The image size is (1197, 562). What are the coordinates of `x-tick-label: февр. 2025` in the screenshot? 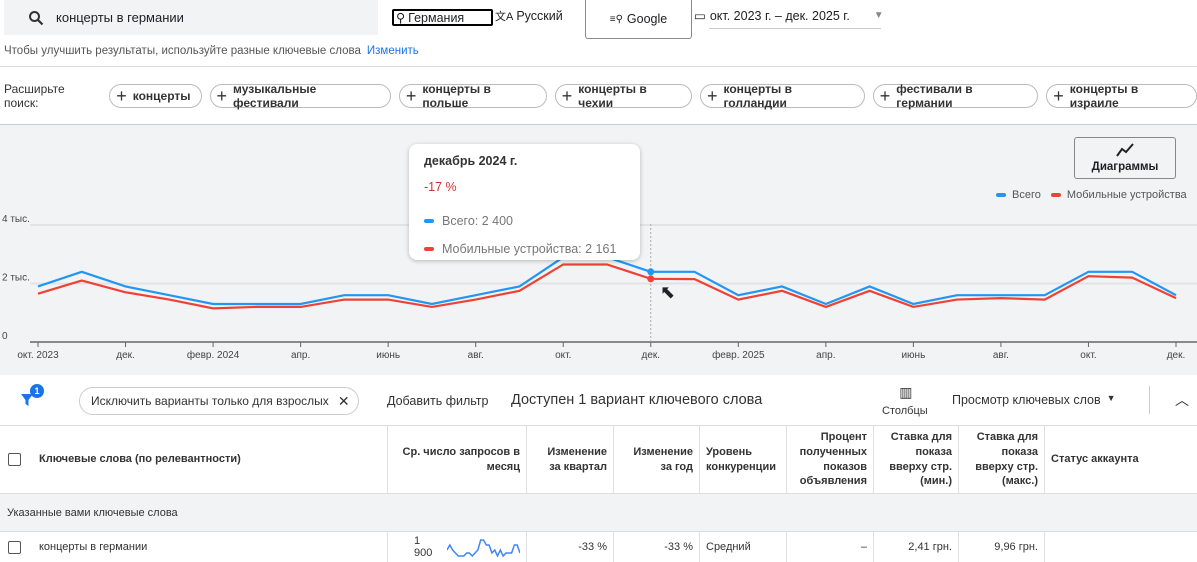 It's located at (738, 355).